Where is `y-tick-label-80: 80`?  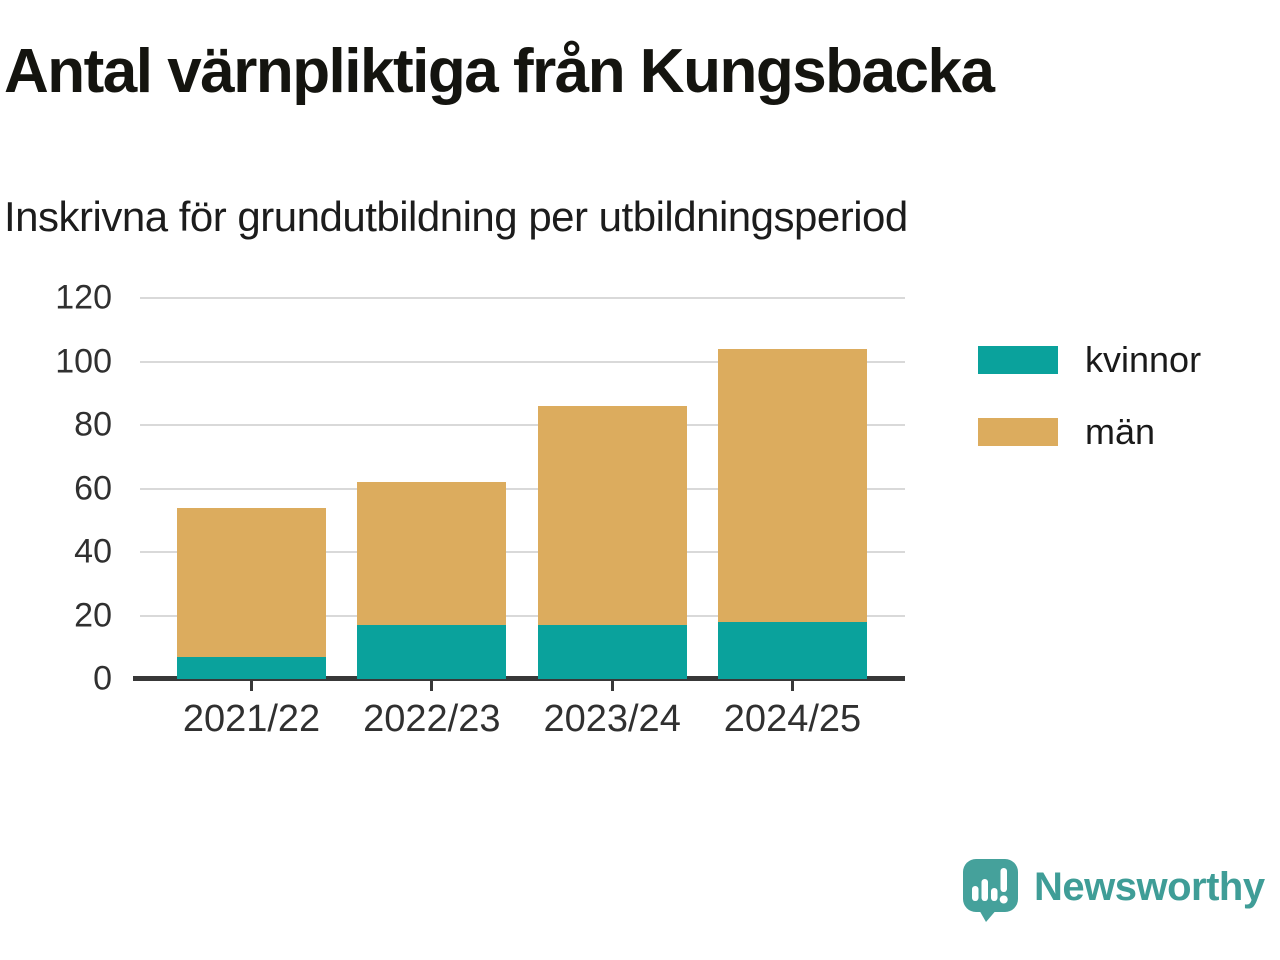 y-tick-label-80: 80 is located at coordinates (93, 424).